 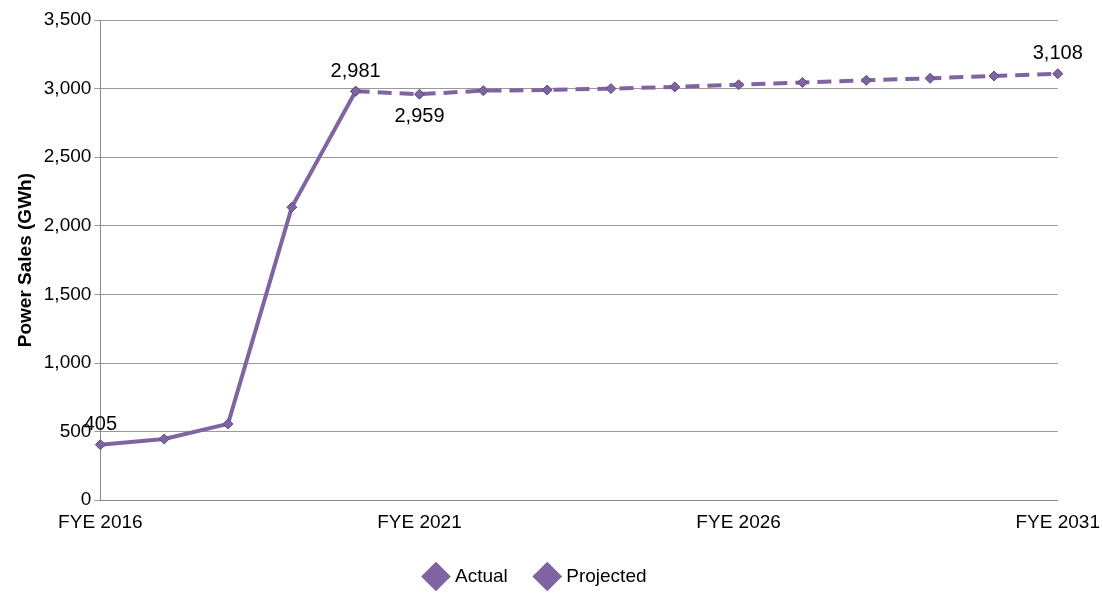 I want to click on y-tick-label: 1,000, so click(x=67, y=362).